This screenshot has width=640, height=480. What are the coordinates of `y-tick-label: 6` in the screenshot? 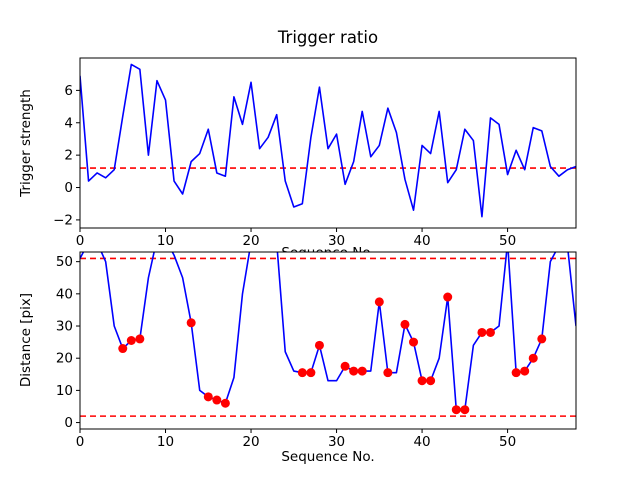 It's located at (68, 91).